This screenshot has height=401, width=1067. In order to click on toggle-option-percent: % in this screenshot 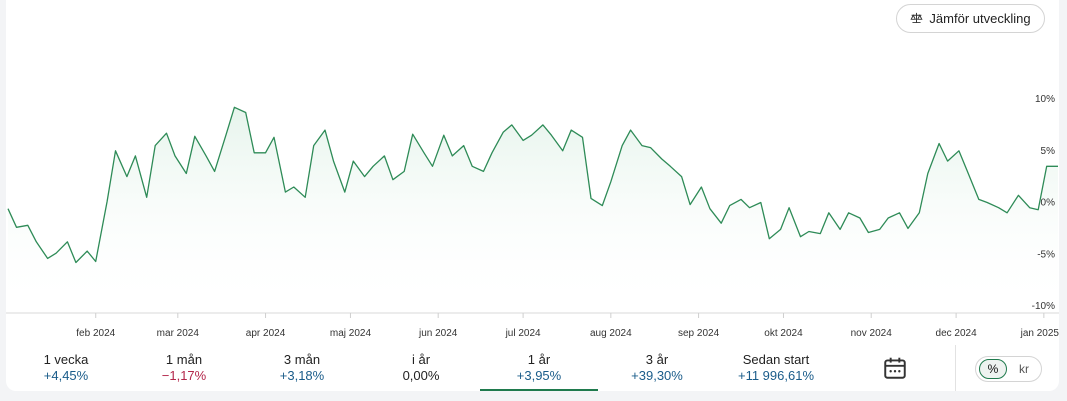, I will do `click(993, 369)`.